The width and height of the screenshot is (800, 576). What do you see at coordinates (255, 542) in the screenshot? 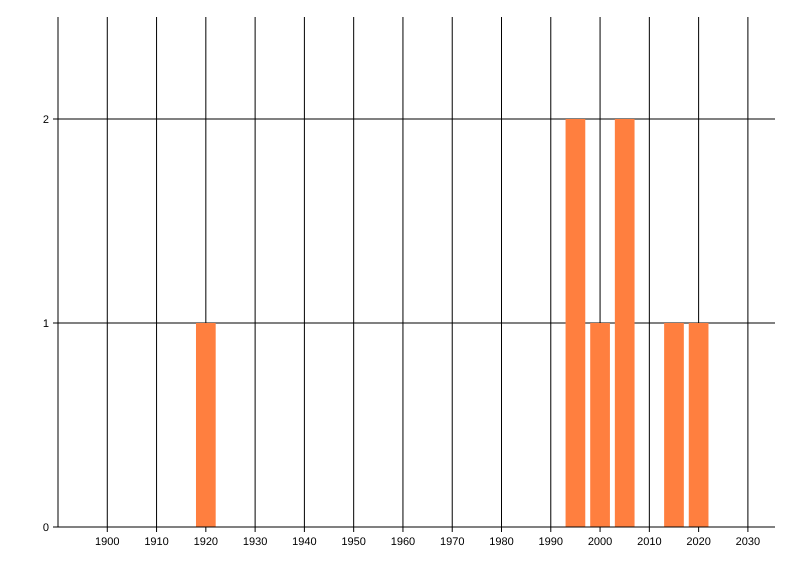
I see `x-tick-label: 1930` at bounding box center [255, 542].